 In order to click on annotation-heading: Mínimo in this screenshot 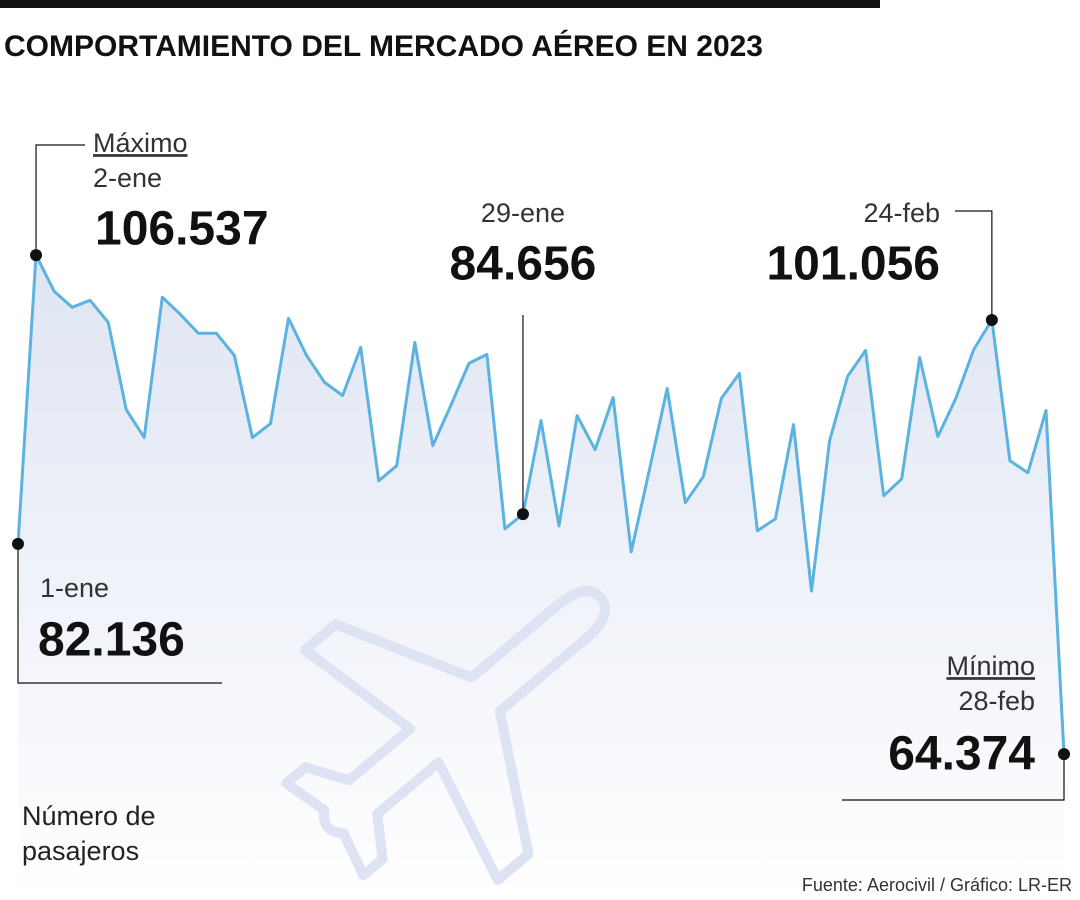, I will do `click(990, 666)`.